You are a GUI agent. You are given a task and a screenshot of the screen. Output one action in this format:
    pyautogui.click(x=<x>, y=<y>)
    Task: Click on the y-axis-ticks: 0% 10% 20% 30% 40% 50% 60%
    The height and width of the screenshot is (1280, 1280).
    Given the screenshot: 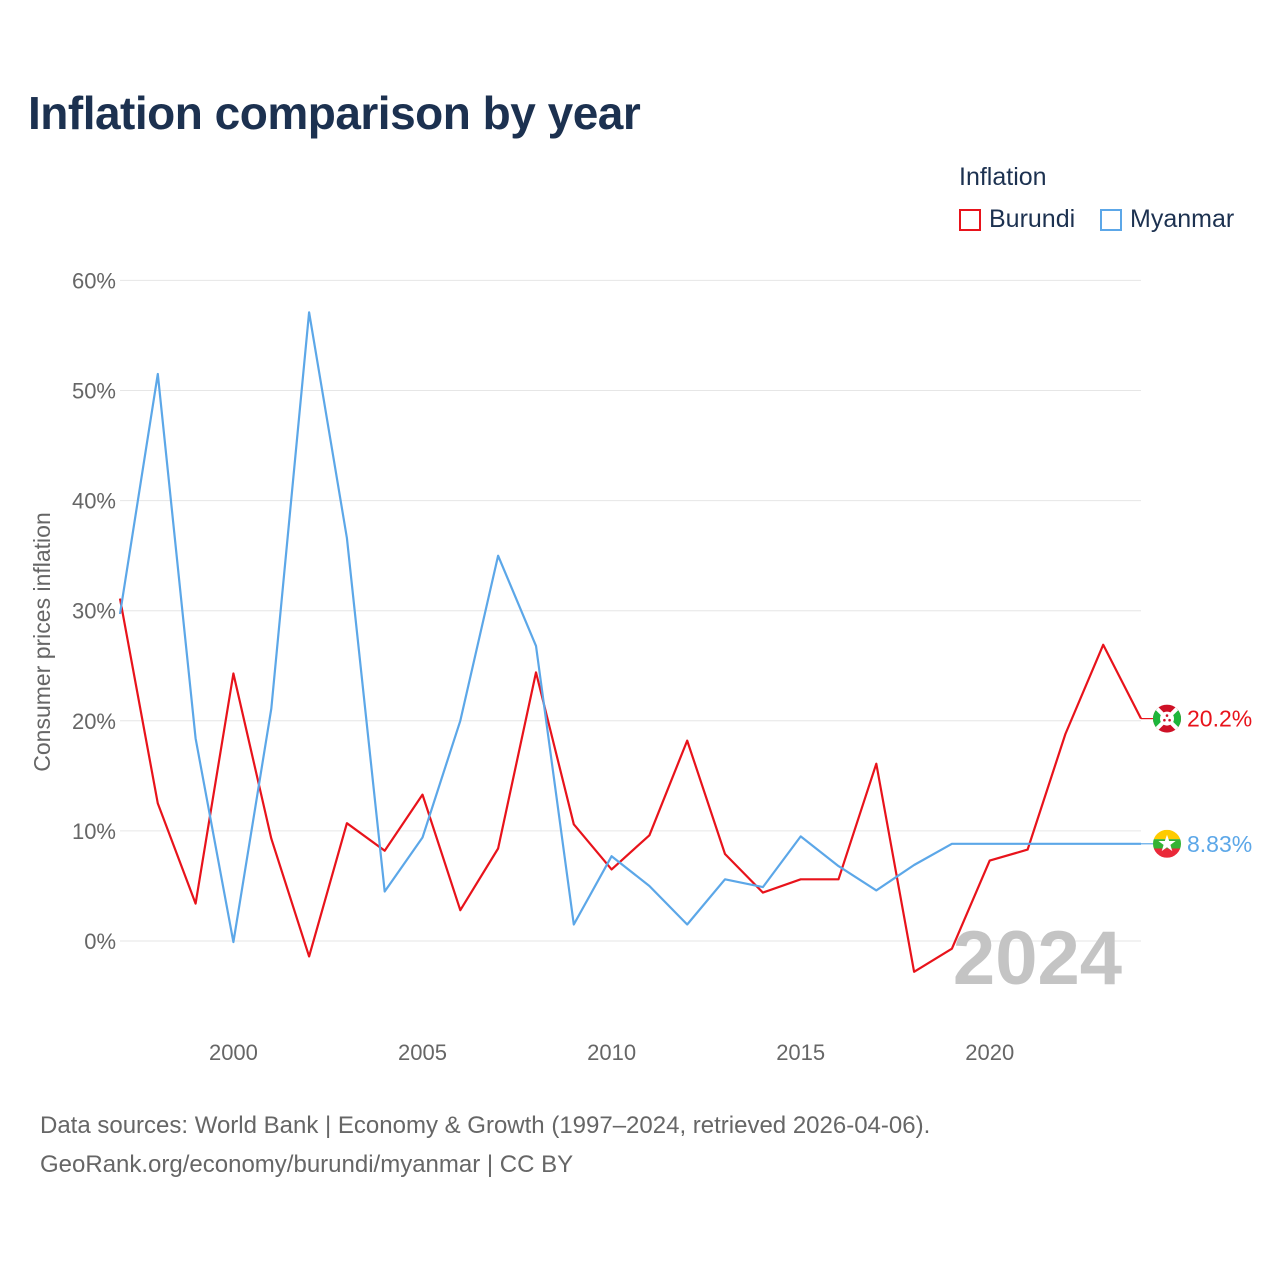 What is the action you would take?
    pyautogui.click(x=94, y=611)
    